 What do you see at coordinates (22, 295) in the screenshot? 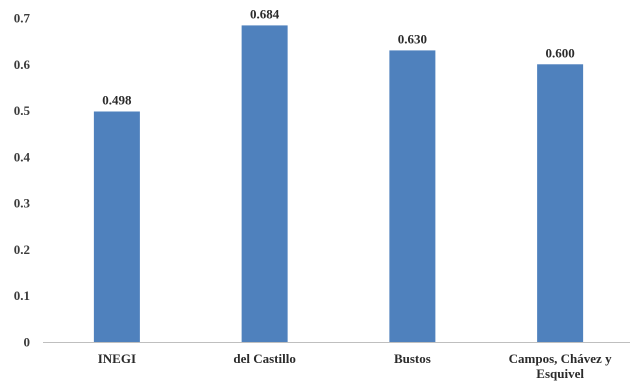
I see `y-tick-label: 0.1` at bounding box center [22, 295].